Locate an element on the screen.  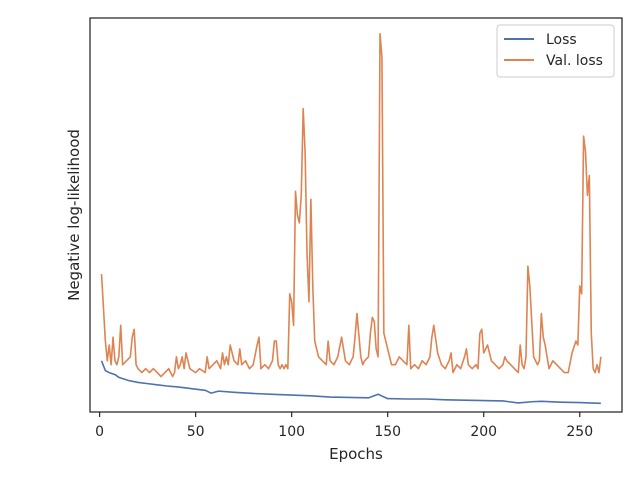
x-tick-label-100: 100 is located at coordinates (291, 432).